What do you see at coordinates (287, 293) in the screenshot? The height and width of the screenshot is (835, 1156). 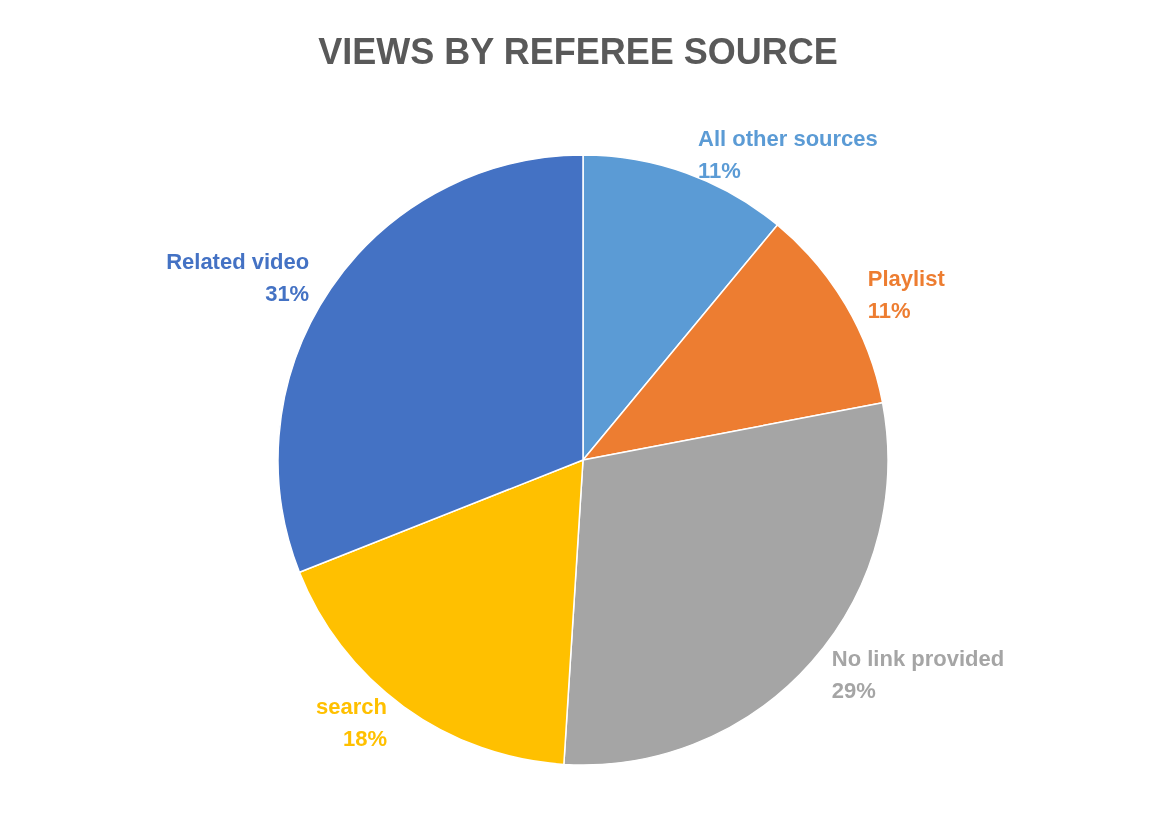 I see `data-label: 31%` at bounding box center [287, 293].